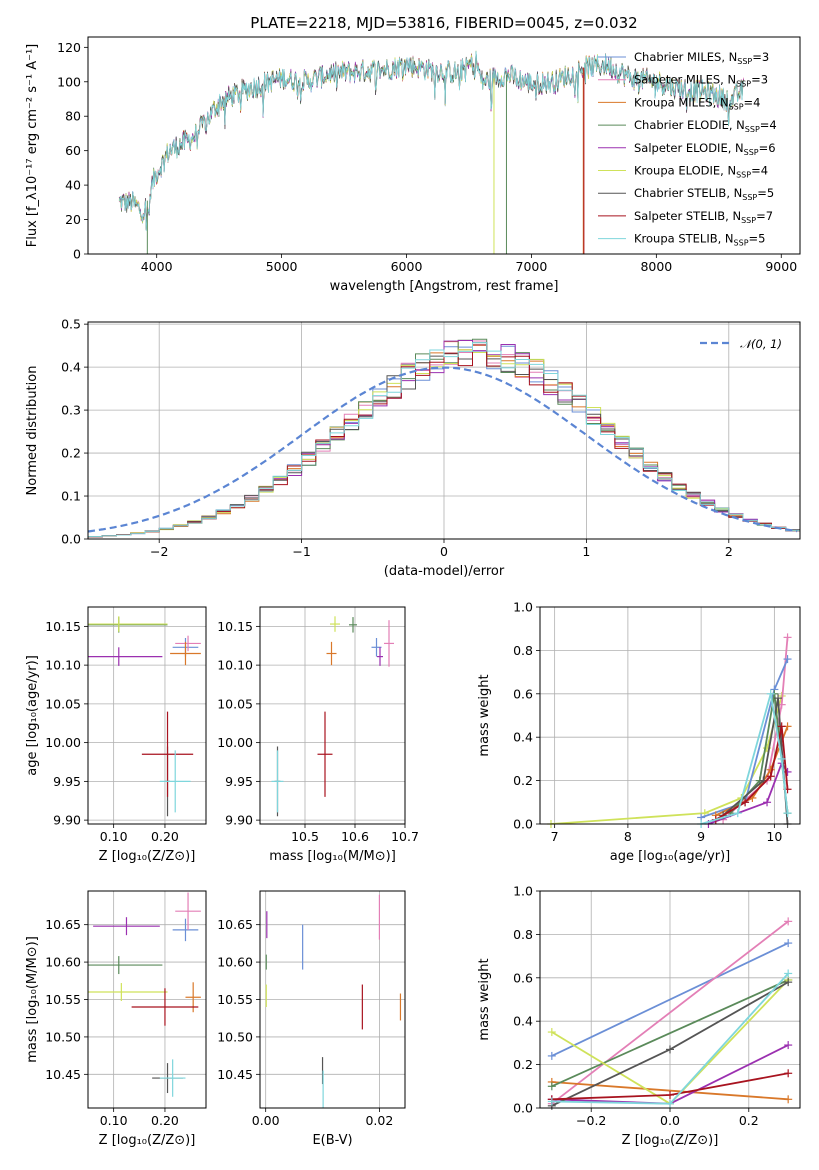  Describe the element at coordinates (670, 1120) in the screenshot. I see `x-tick-label: 0.0` at that location.